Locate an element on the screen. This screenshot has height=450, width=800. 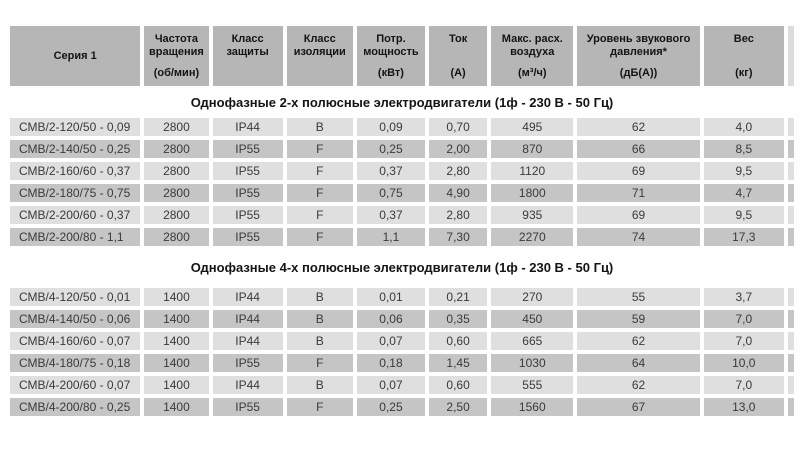
cell-power: 0,18 is located at coordinates (391, 363).